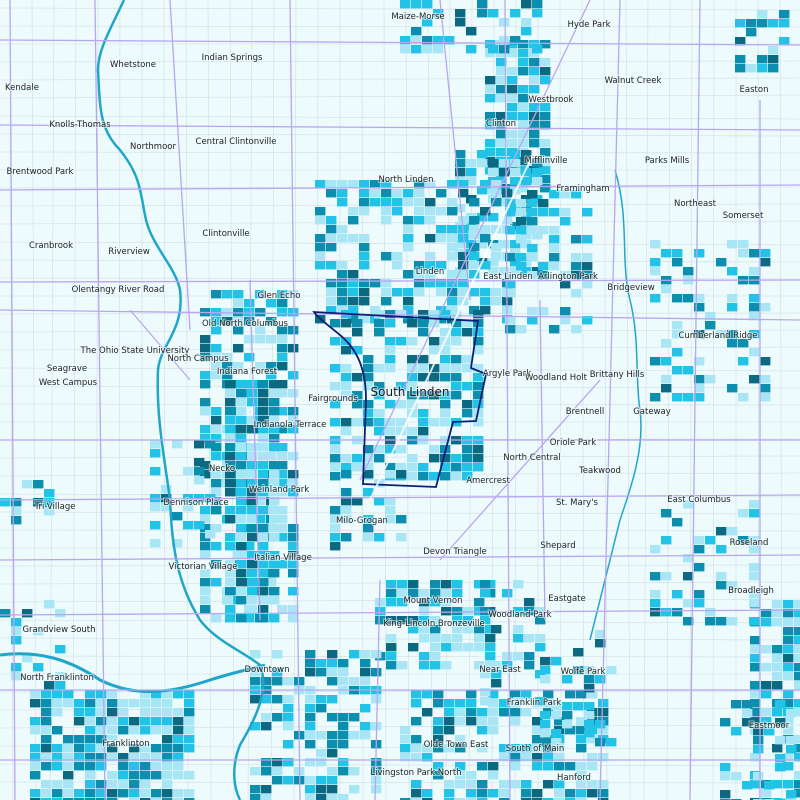 This screenshot has height=800, width=800. I want to click on neighborhood-label: Necko, so click(222, 469).